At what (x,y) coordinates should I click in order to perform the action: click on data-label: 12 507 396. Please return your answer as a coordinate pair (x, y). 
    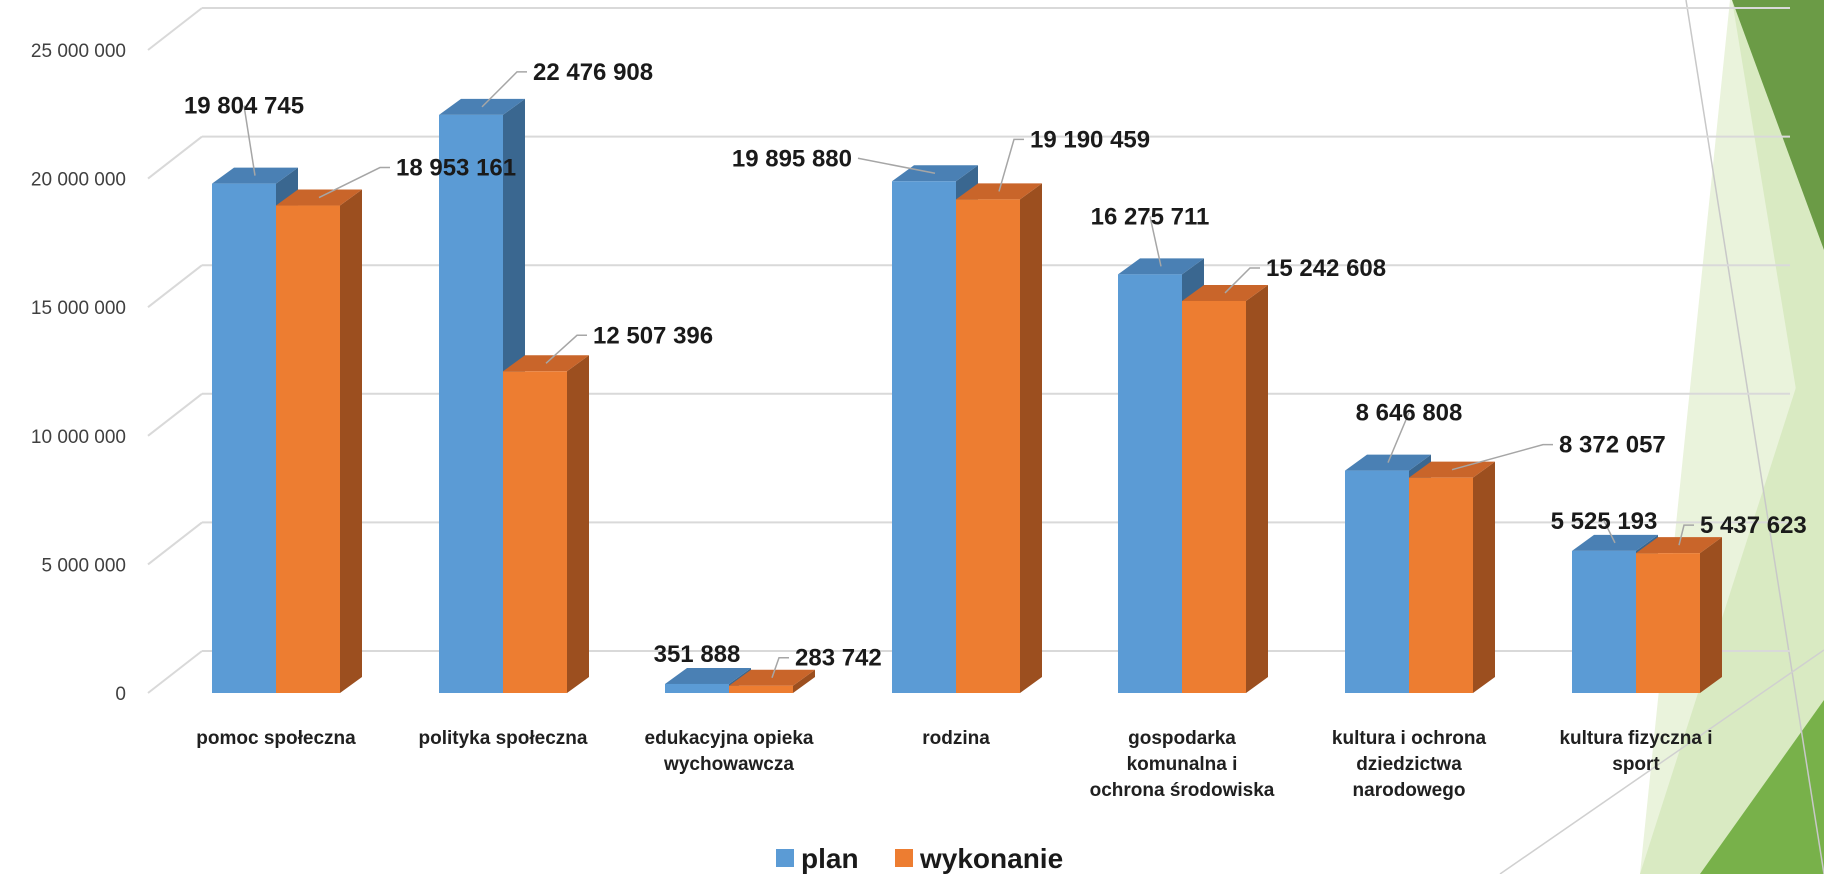
    Looking at the image, I should click on (653, 335).